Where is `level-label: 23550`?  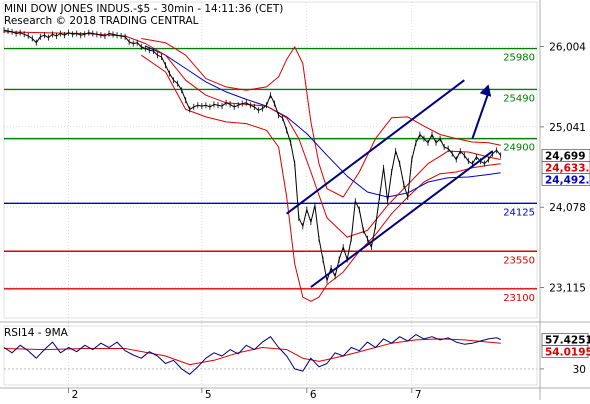
level-label: 23550 is located at coordinates (519, 260).